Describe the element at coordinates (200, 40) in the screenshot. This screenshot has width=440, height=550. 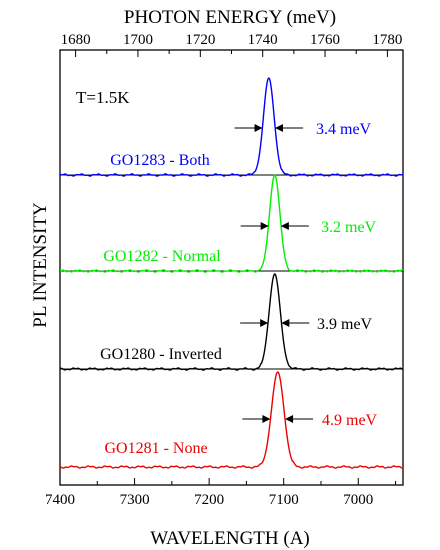
I see `top-tick-label: 1720` at that location.